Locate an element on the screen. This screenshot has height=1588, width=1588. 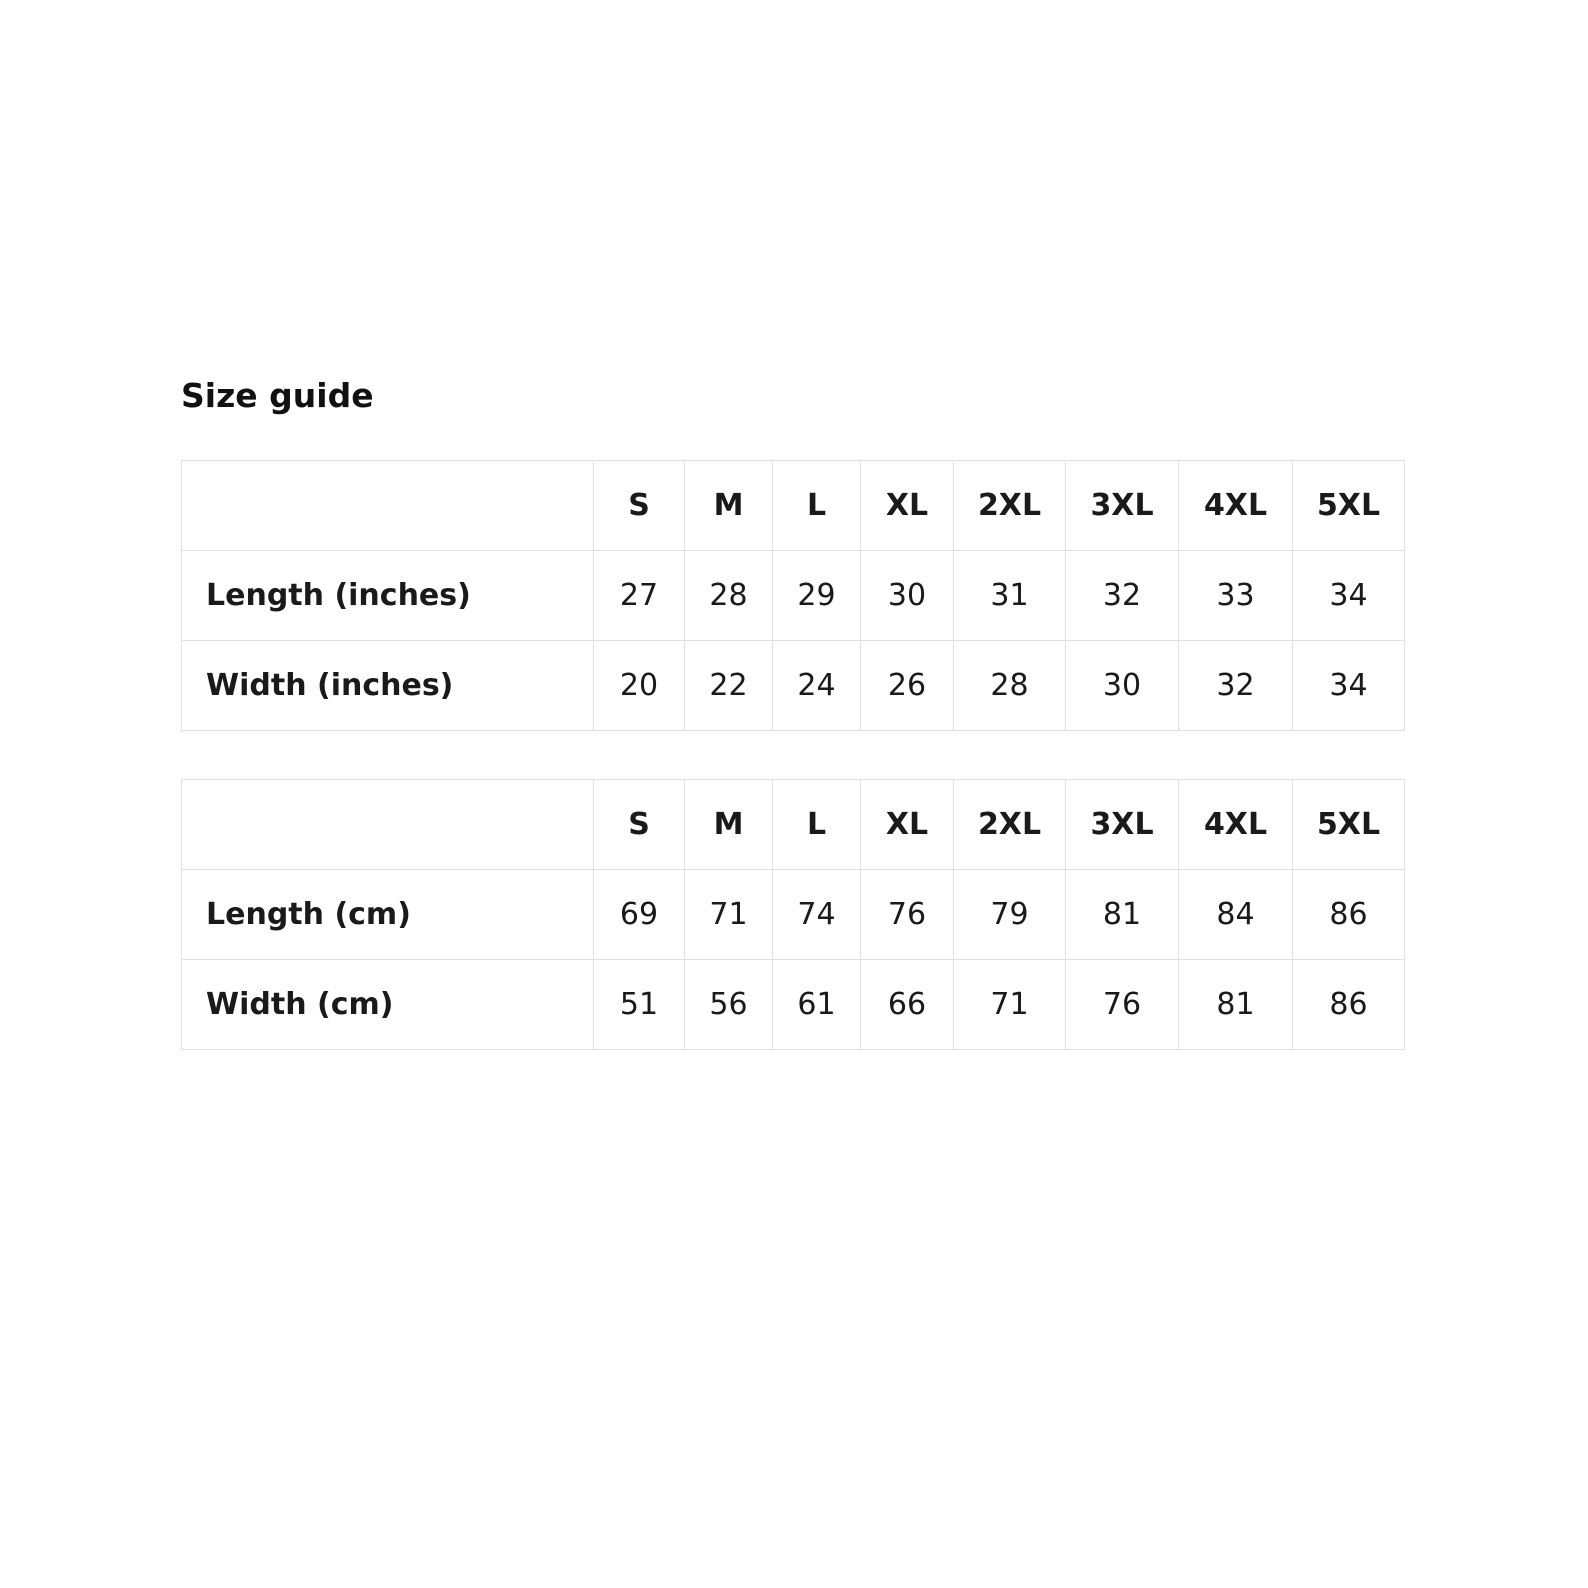
table-cell: 33 is located at coordinates (1235, 595).